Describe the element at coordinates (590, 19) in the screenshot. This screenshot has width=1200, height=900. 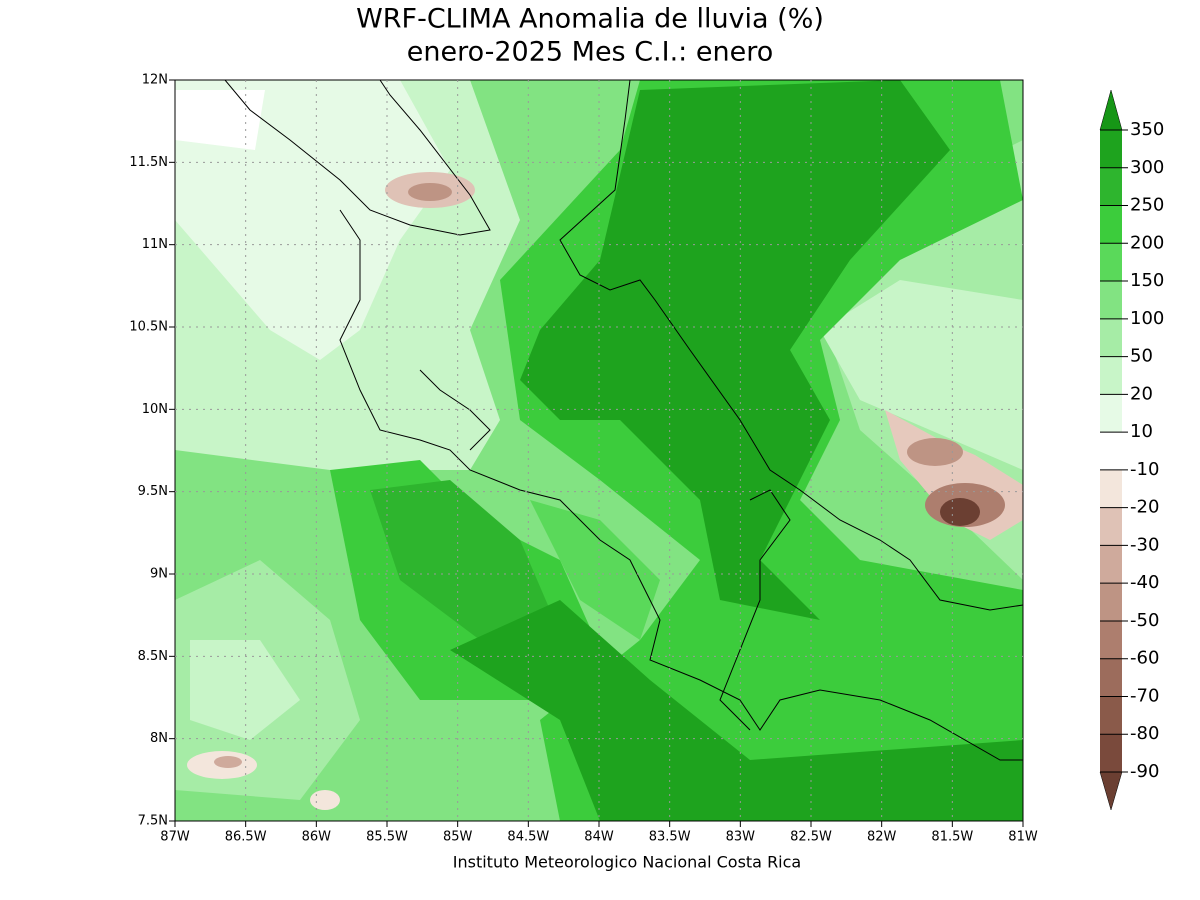
I see `title: WRF-CLIMA Anomalia de lluvia (%)` at that location.